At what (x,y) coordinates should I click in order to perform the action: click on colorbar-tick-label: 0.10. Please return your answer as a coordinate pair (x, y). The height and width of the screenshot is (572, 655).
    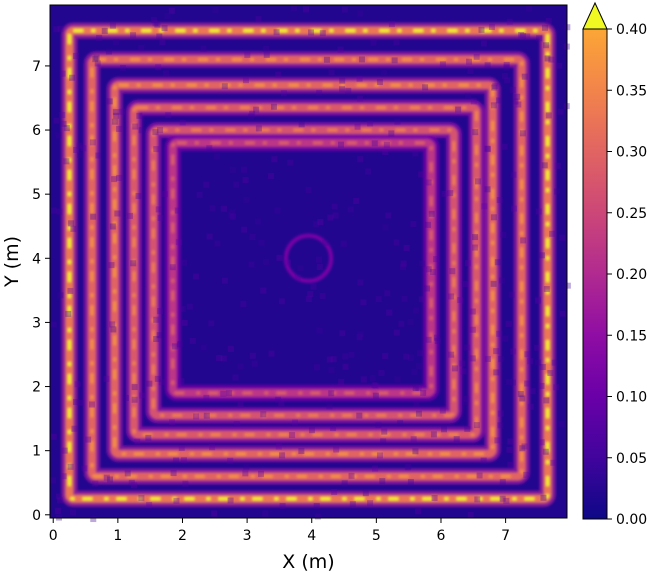
    Looking at the image, I should click on (631, 398).